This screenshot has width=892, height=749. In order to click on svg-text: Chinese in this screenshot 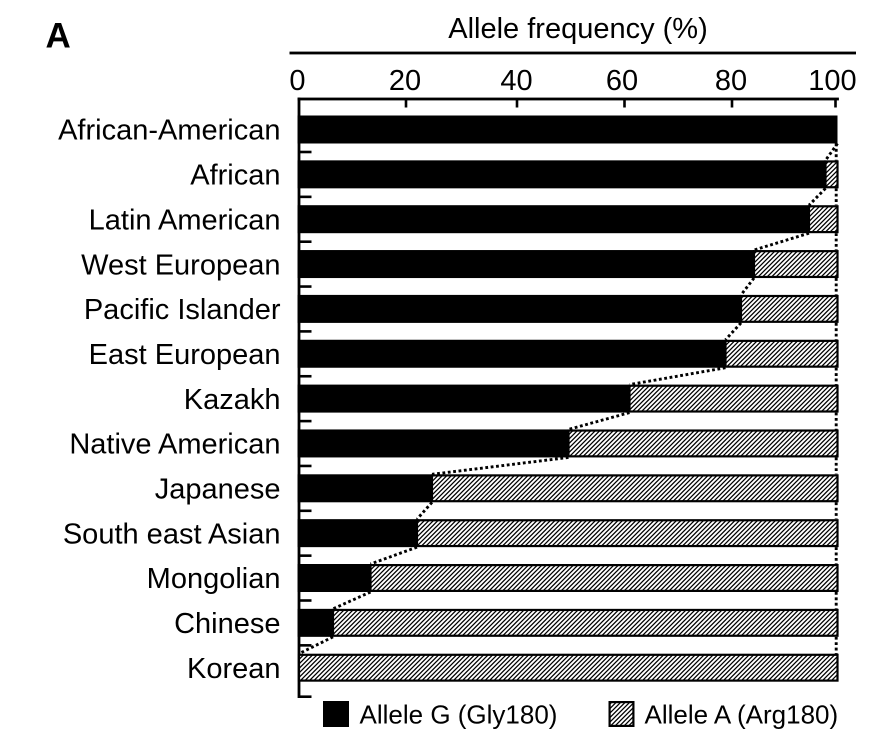, I will do `click(227, 624)`.